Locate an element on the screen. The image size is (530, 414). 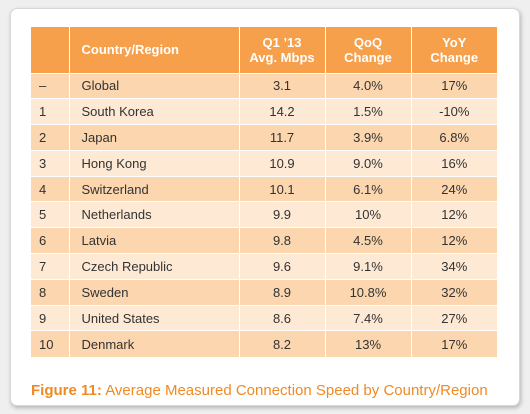
header-avg-line2: Avg. Mbps is located at coordinates (282, 57).